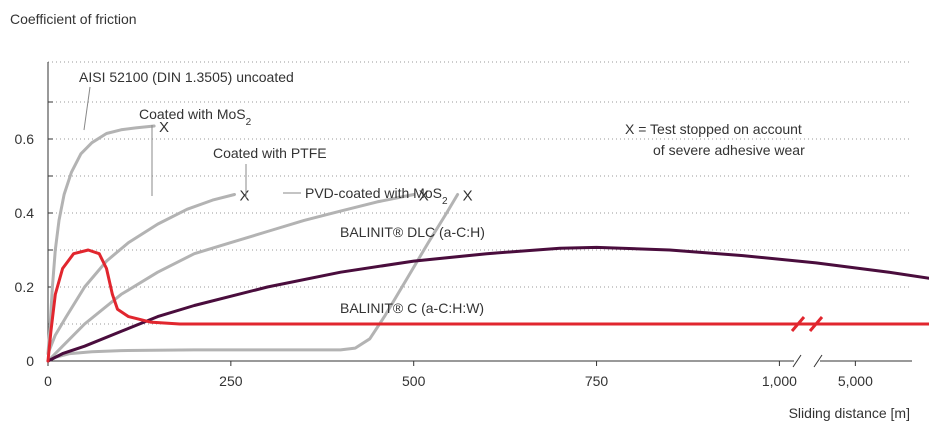 The width and height of the screenshot is (929, 432). Describe the element at coordinates (816, 324) in the screenshot. I see `series-break-b` at that location.